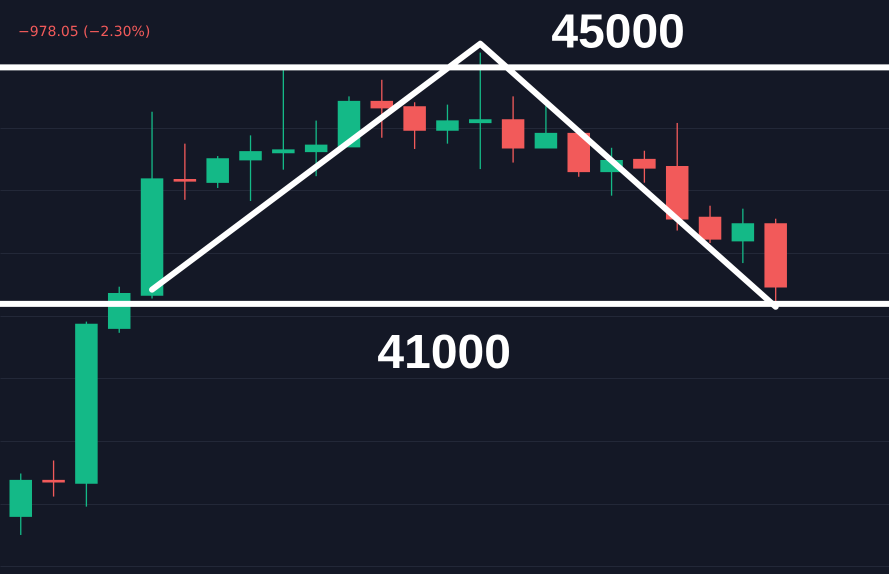 The image size is (889, 574). I want to click on ref-line-label: 41000, so click(444, 352).